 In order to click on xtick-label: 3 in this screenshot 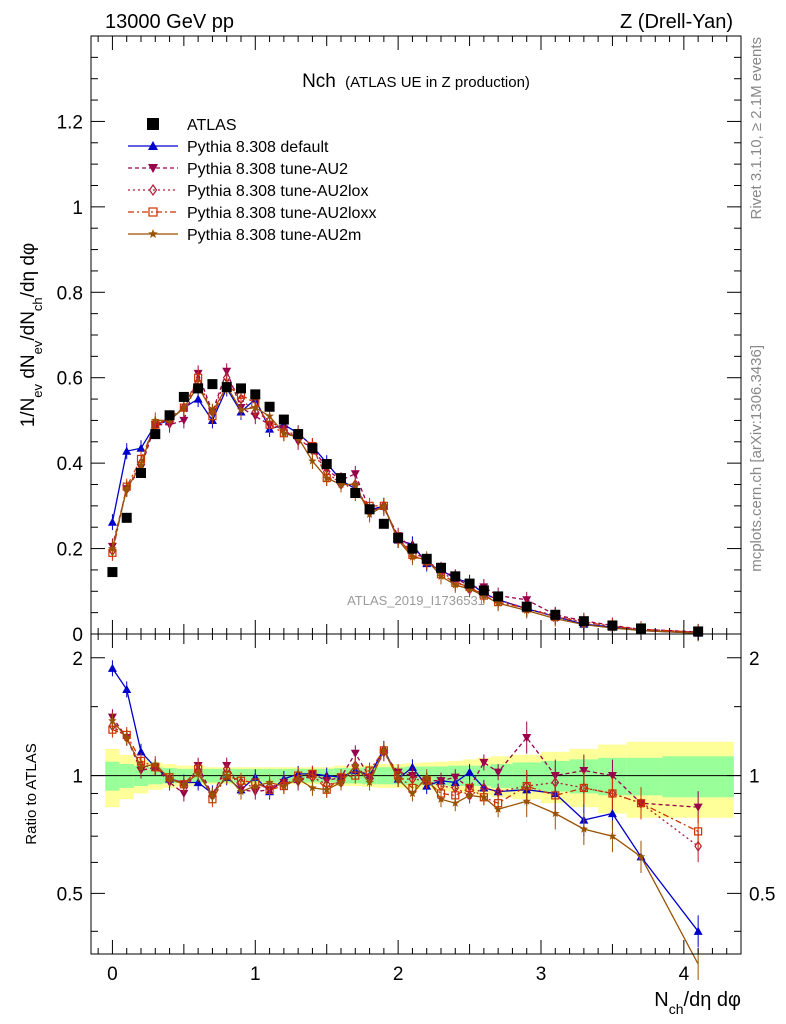, I will do `click(541, 974)`.